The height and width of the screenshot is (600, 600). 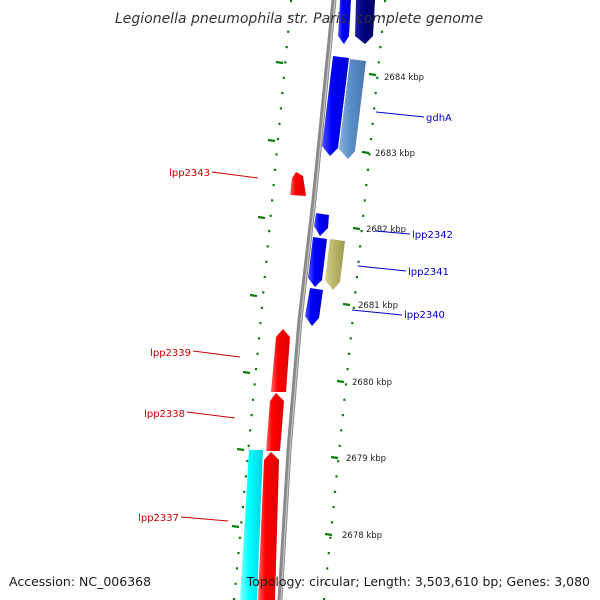 What do you see at coordinates (439, 118) in the screenshot?
I see `gene-label-gdhA: gdhA` at bounding box center [439, 118].